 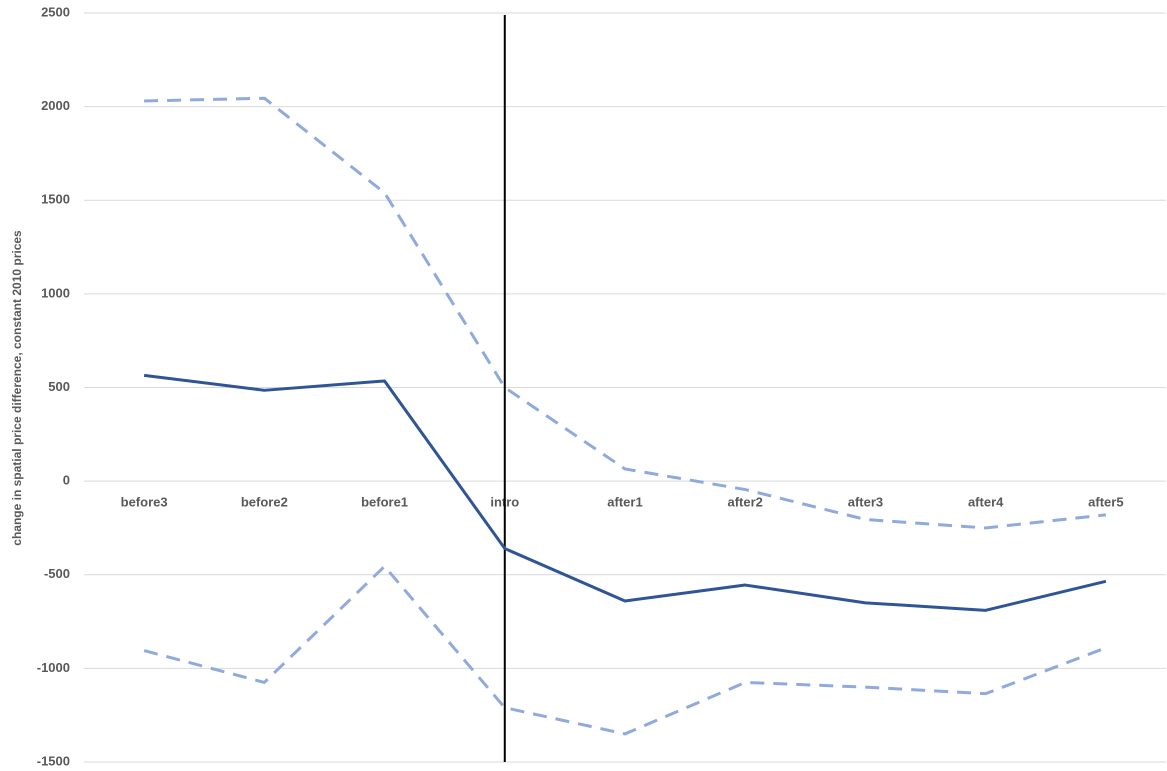 What do you see at coordinates (264, 502) in the screenshot?
I see `x-tick-label: before2` at bounding box center [264, 502].